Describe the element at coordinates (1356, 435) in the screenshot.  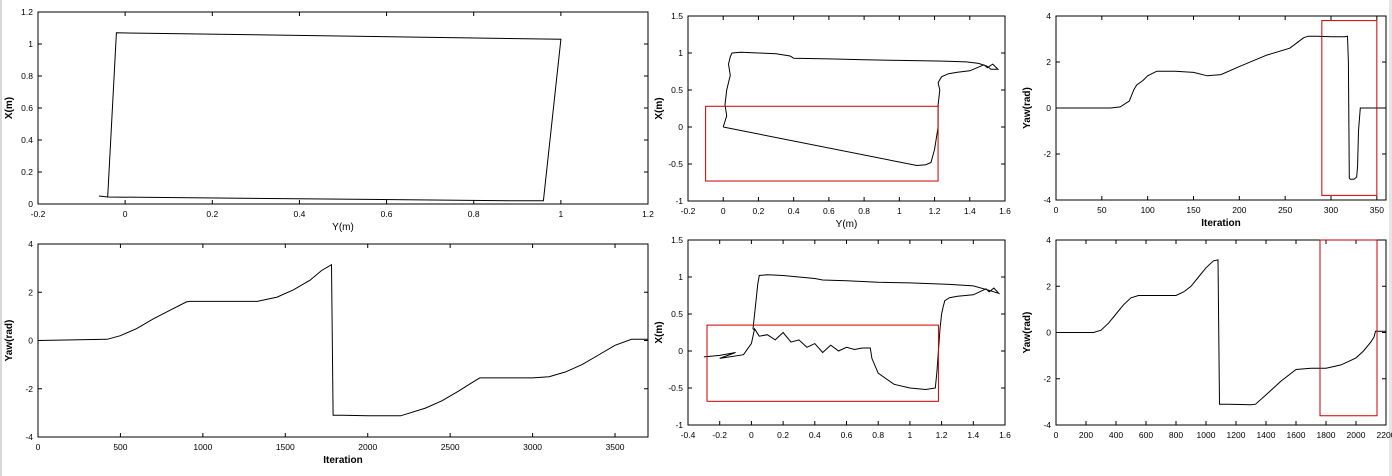
I see `x-tick-label: 2000` at that location.